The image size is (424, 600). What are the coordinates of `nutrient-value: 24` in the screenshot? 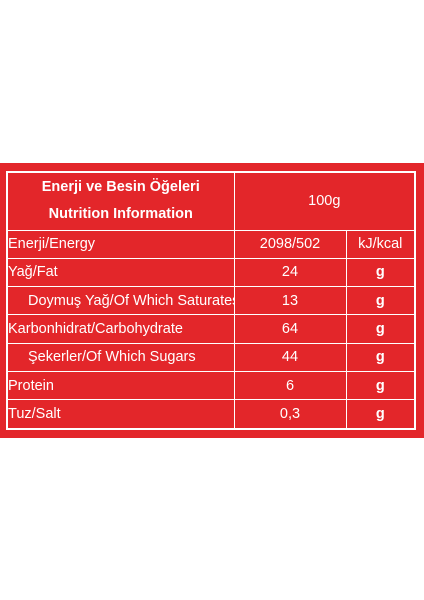 It's located at (290, 272).